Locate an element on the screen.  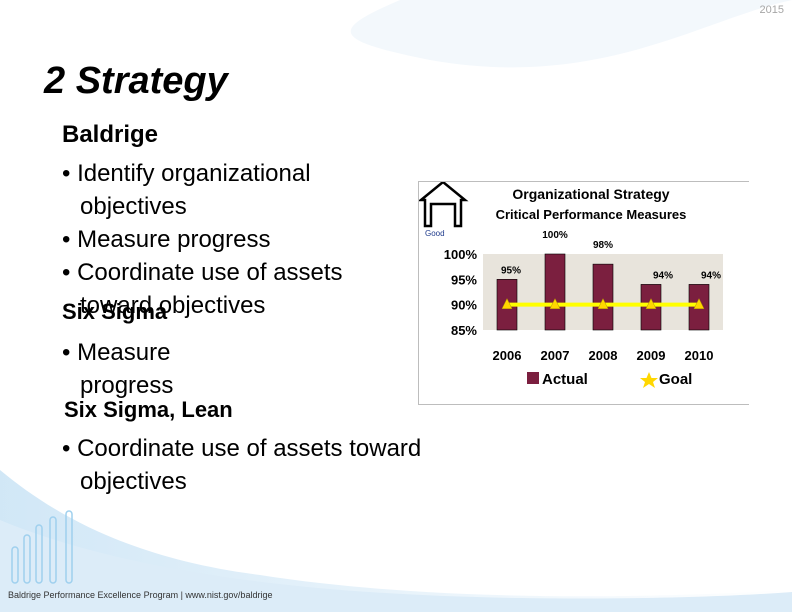
x-tick-label-2006: 2006 is located at coordinates (507, 355).